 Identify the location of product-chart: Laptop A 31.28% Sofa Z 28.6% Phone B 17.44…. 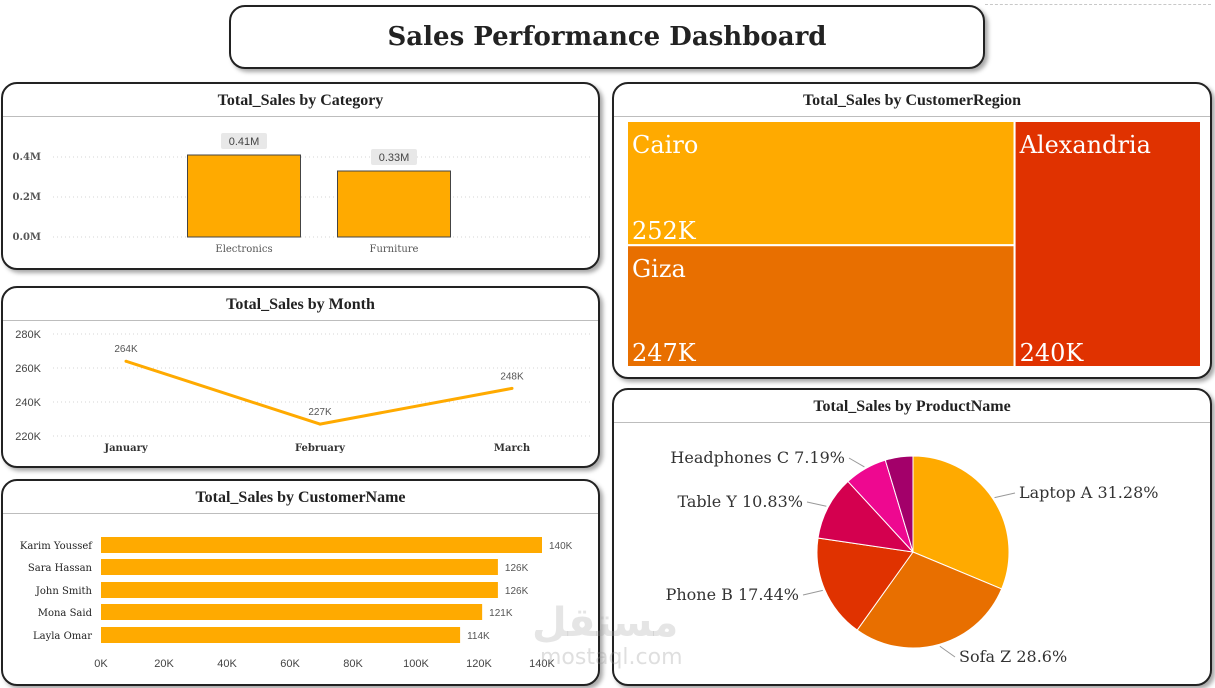
(912, 557).